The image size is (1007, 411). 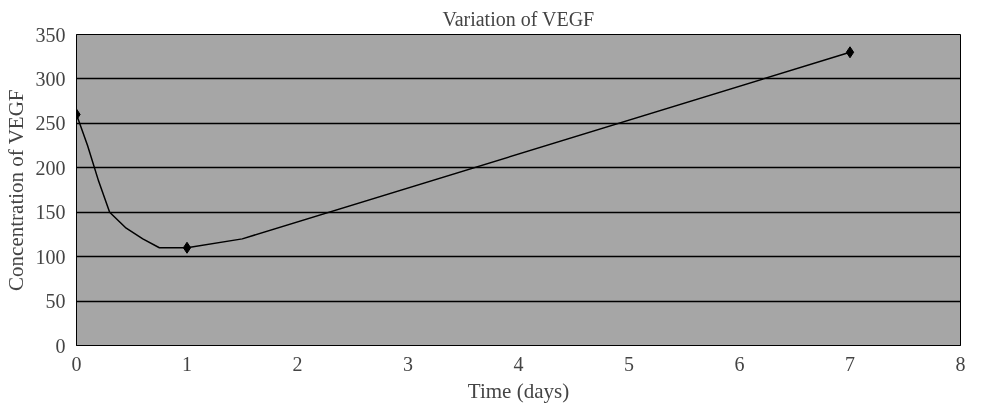 I want to click on x-tick-label: 7, so click(x=850, y=363).